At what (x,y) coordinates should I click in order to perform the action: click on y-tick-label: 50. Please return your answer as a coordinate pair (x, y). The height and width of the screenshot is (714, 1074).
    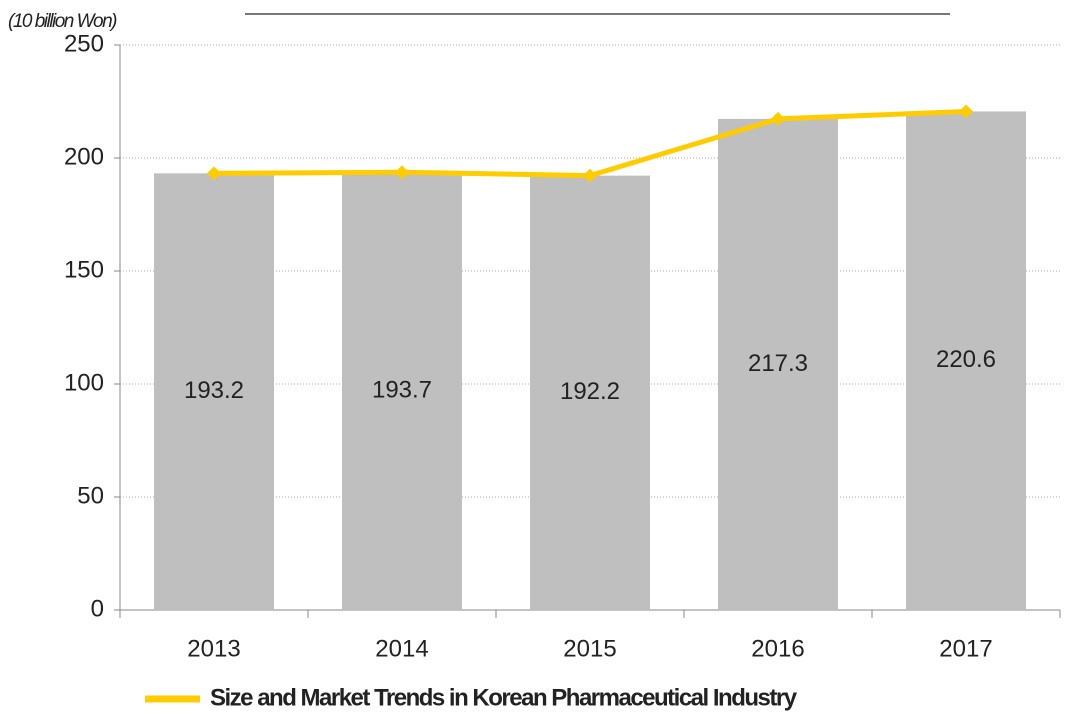
    Looking at the image, I should click on (90, 495).